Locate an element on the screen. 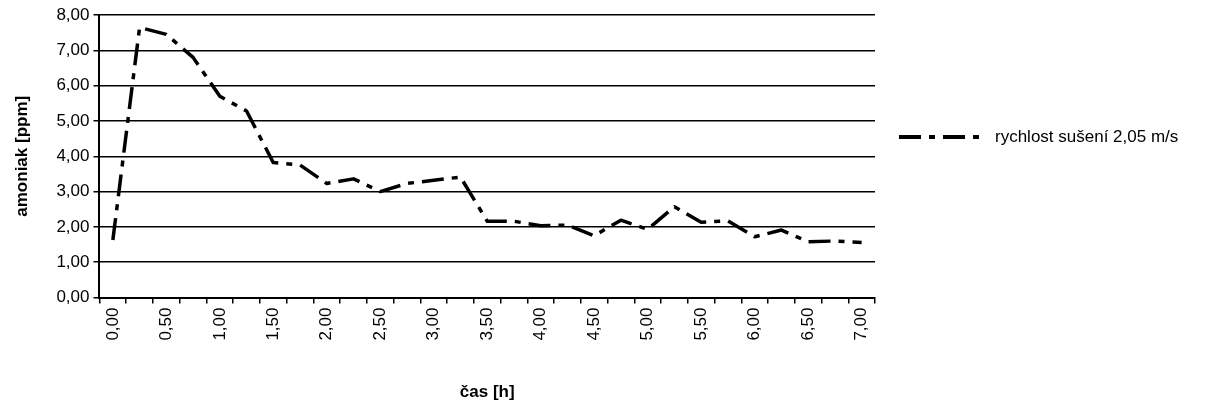 This screenshot has height=415, width=1220. x-tick-label: 6,00 is located at coordinates (754, 324).